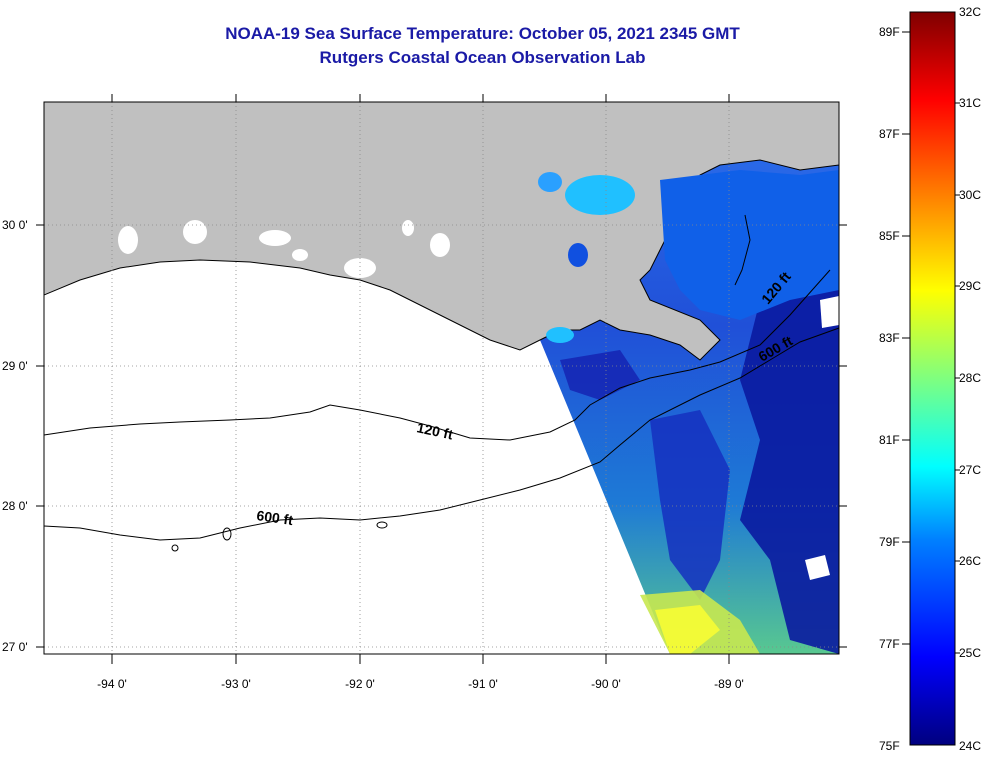 Image resolution: width=992 pixels, height=761 pixels. Describe the element at coordinates (970, 561) in the screenshot. I see `colorbar-c-label: 26C` at that location.